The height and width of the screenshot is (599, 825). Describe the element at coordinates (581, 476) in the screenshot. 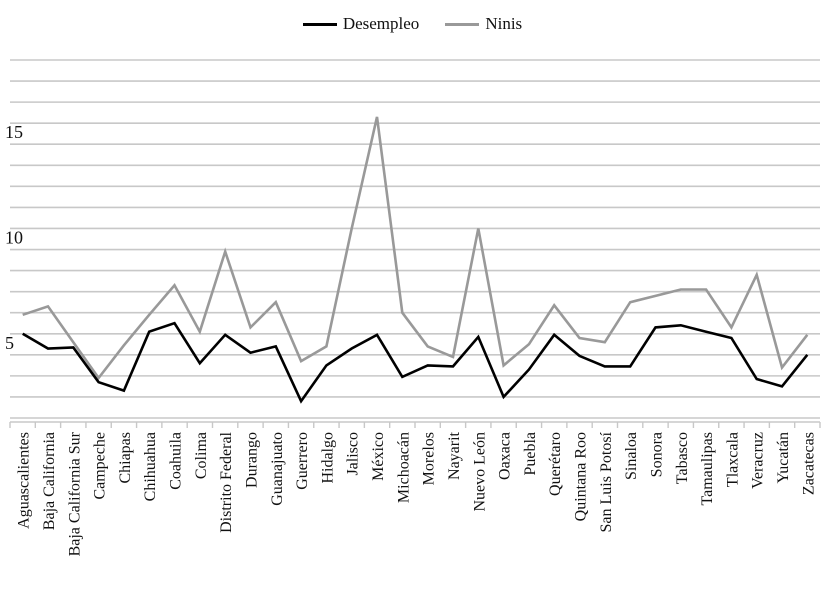

I see `x-tick-label: Quintana Roo` at that location.